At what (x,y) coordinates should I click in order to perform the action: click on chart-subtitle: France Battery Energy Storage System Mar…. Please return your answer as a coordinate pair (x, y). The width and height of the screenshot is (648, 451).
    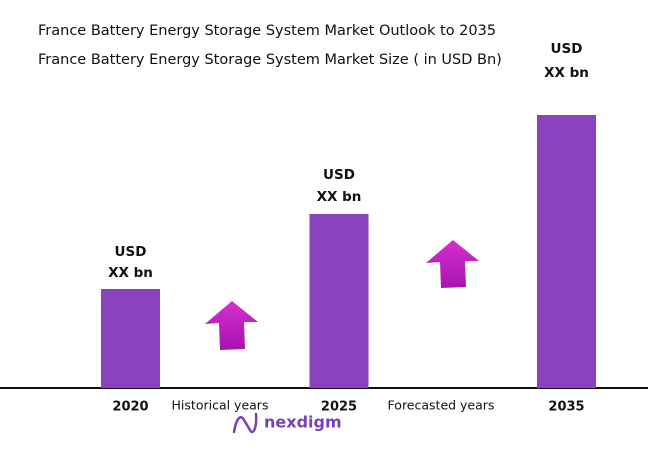
    Looking at the image, I should click on (270, 60).